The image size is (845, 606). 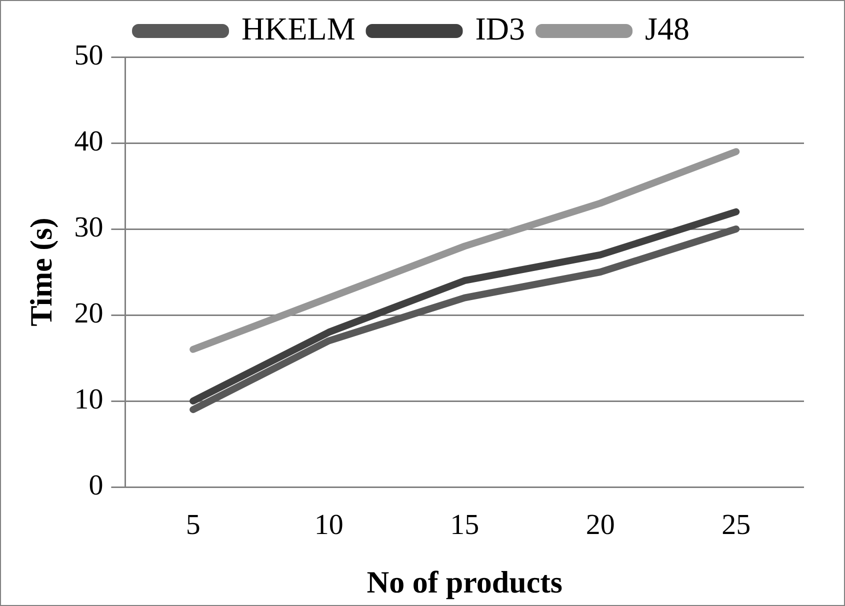 What do you see at coordinates (500, 28) in the screenshot?
I see `legend-label: ID3` at bounding box center [500, 28].